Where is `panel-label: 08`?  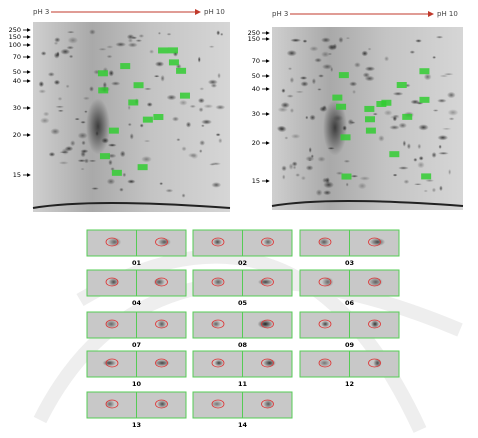 panel-label: 08 is located at coordinates (243, 345).